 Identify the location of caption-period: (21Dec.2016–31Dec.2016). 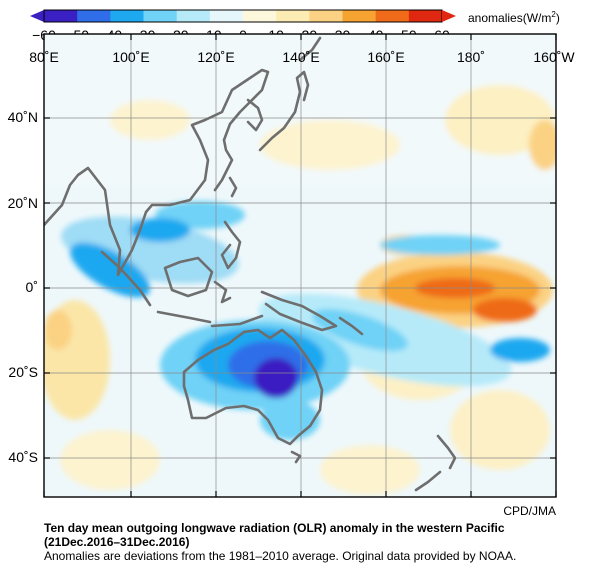
(117, 542).